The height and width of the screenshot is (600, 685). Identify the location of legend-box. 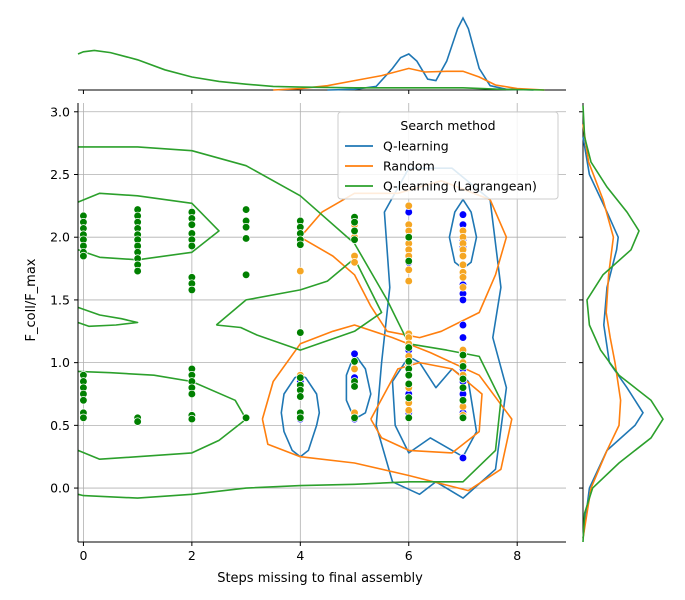
(448, 155).